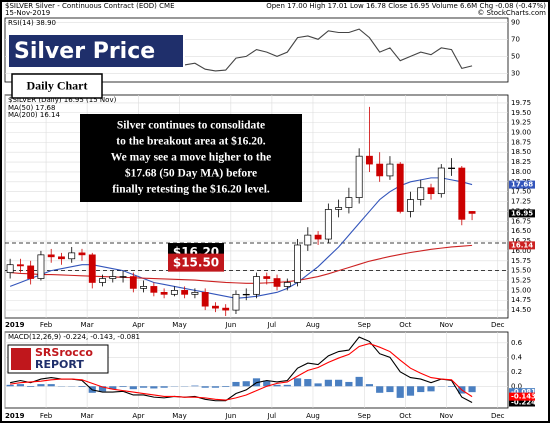 The width and height of the screenshot is (550, 423). What do you see at coordinates (84, 51) in the screenshot?
I see `title: Silver Price` at bounding box center [84, 51].